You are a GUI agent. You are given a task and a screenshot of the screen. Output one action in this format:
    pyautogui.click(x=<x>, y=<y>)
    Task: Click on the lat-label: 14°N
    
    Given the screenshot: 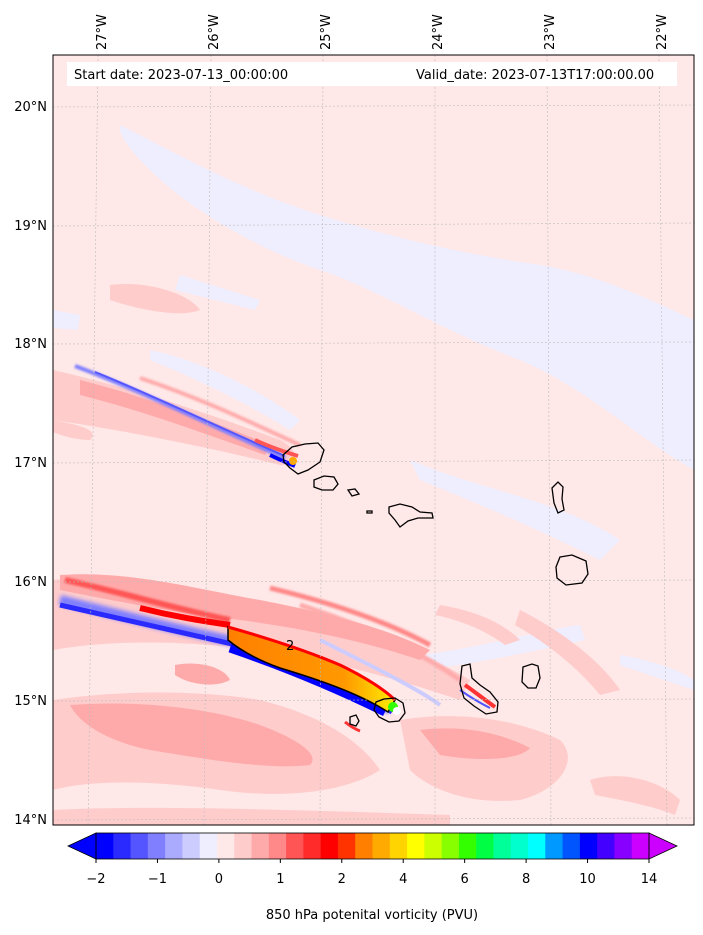 What is the action you would take?
    pyautogui.click(x=30, y=820)
    